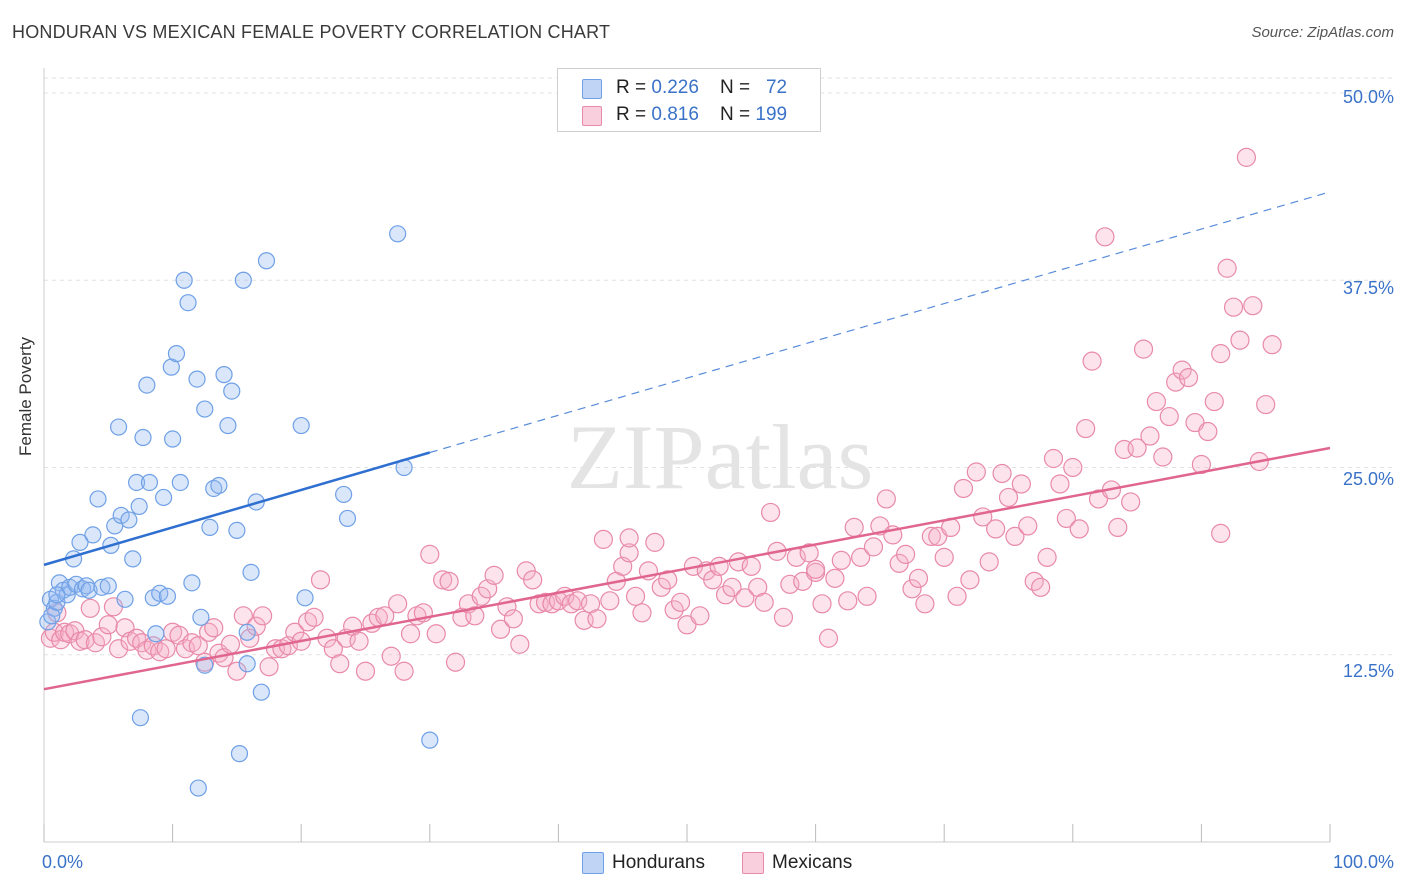 This screenshot has width=1406, height=892. What do you see at coordinates (1368, 97) in the screenshot?
I see `y-tick-label: 50.0%` at bounding box center [1368, 97].